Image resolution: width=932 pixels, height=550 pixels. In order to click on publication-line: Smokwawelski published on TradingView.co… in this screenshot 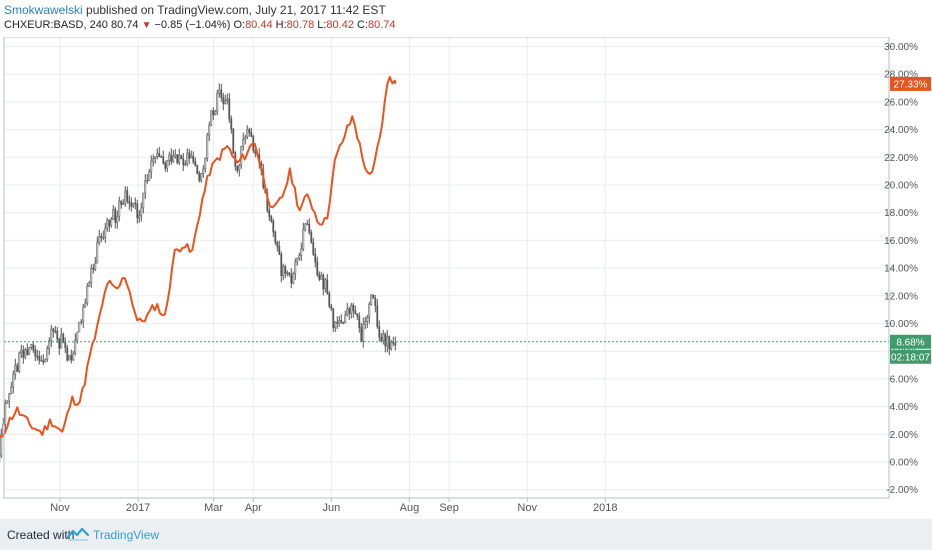, I will do `click(195, 10)`.